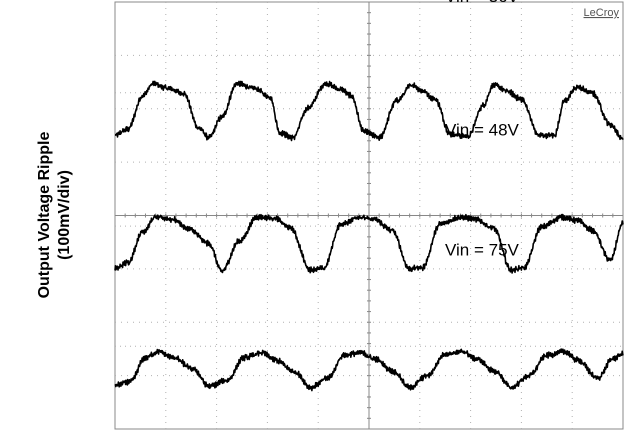  I want to click on trace-label-2: Vin = 48V, so click(482, 129).